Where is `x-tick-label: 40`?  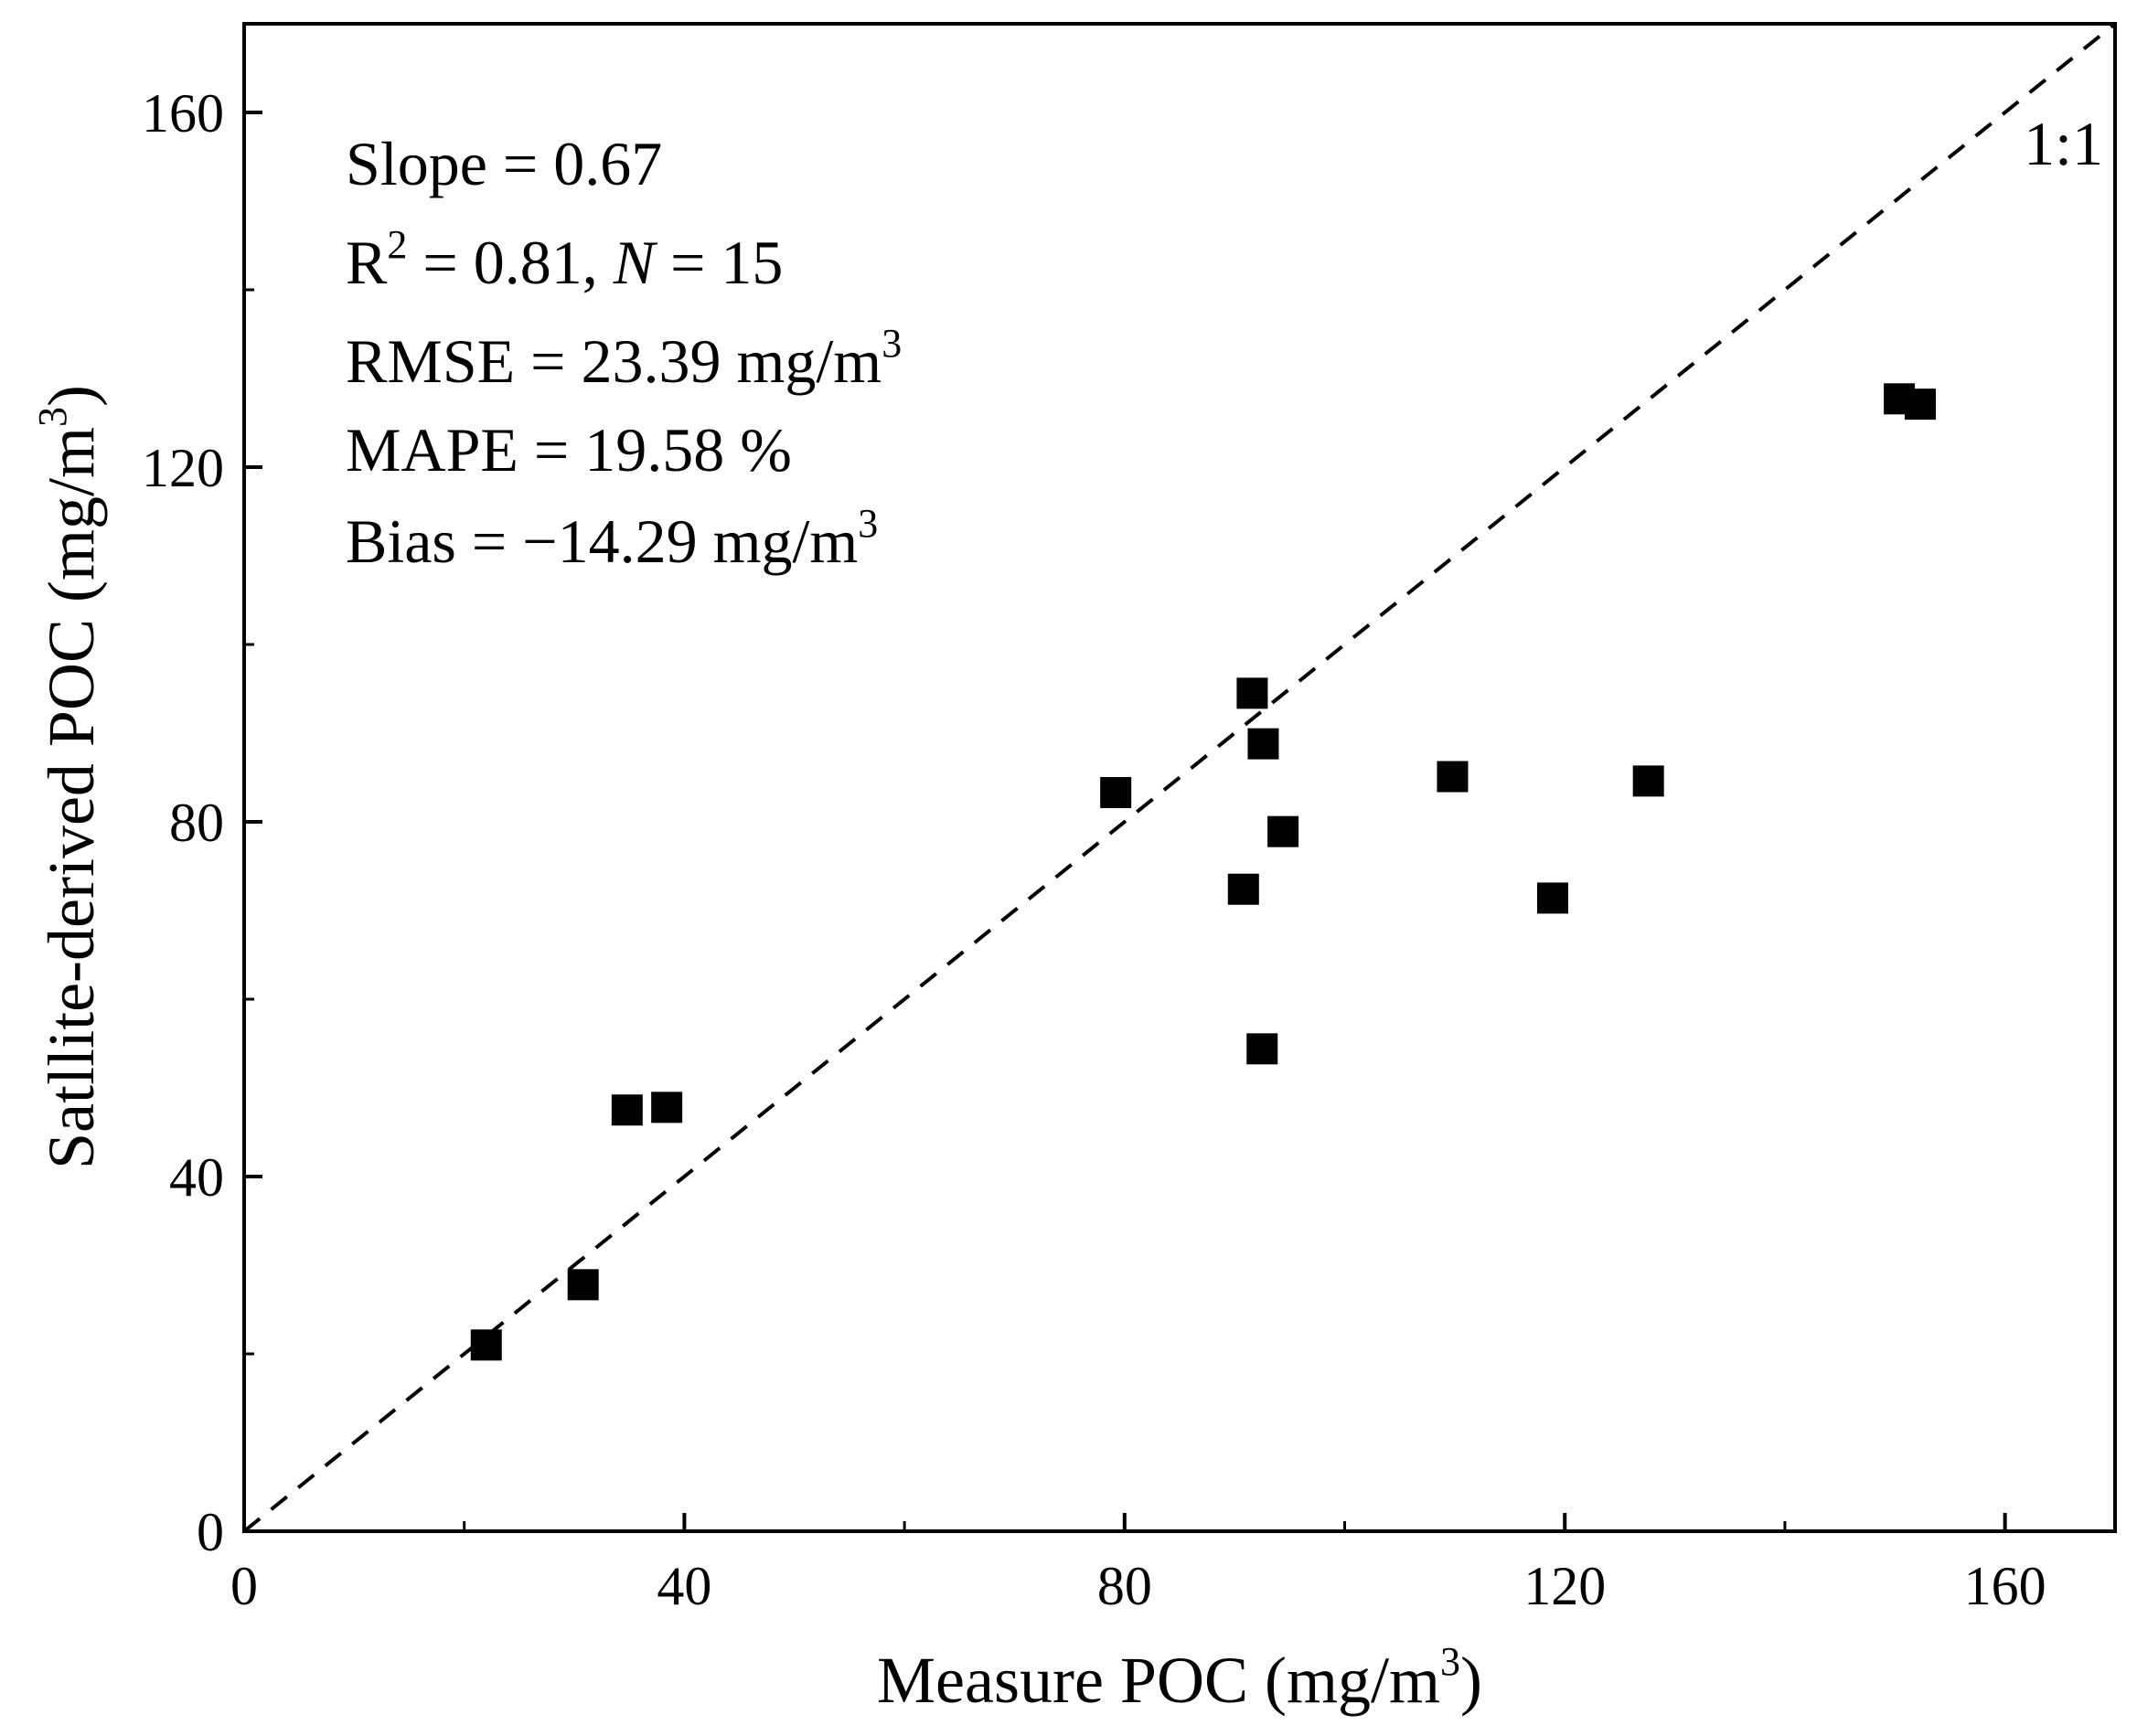 x-tick-label: 40 is located at coordinates (684, 1586).